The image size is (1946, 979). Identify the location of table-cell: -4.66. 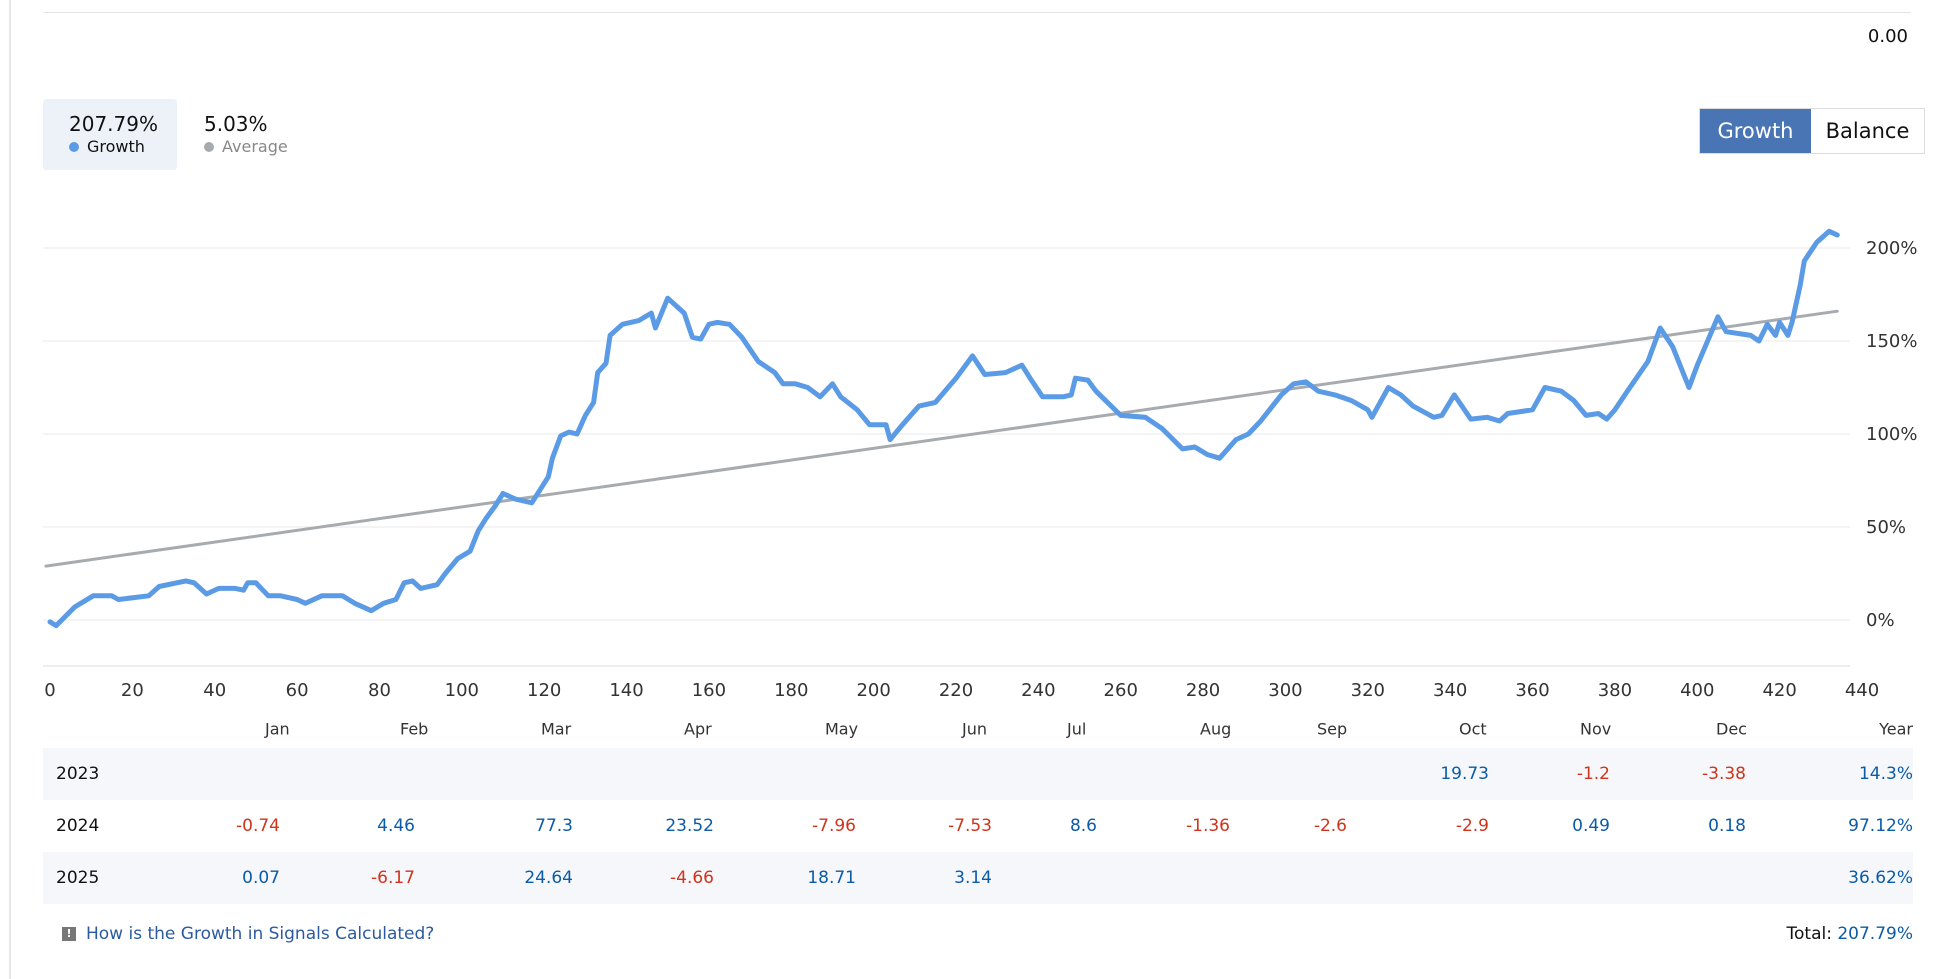
(692, 878).